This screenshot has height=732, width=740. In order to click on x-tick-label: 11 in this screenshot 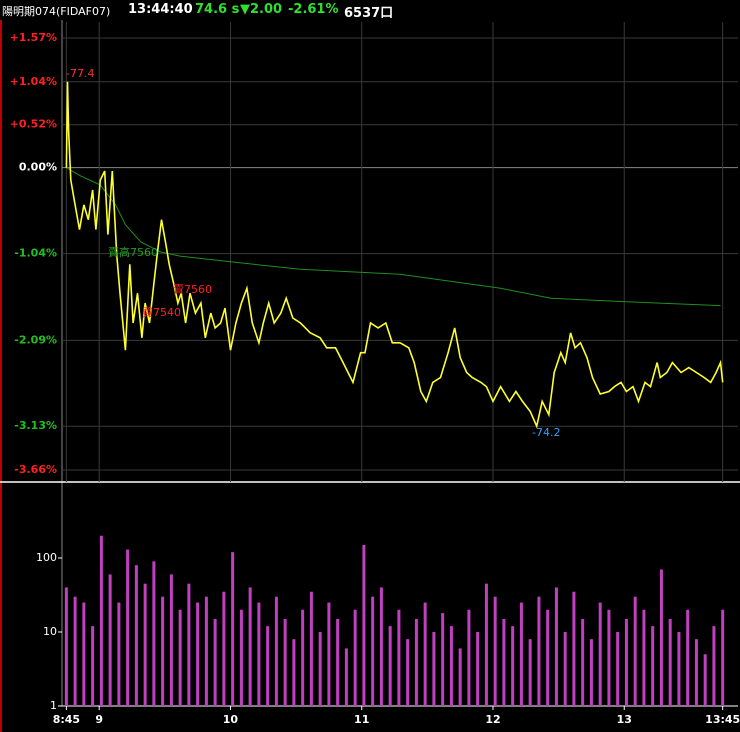, I will do `click(361, 719)`.